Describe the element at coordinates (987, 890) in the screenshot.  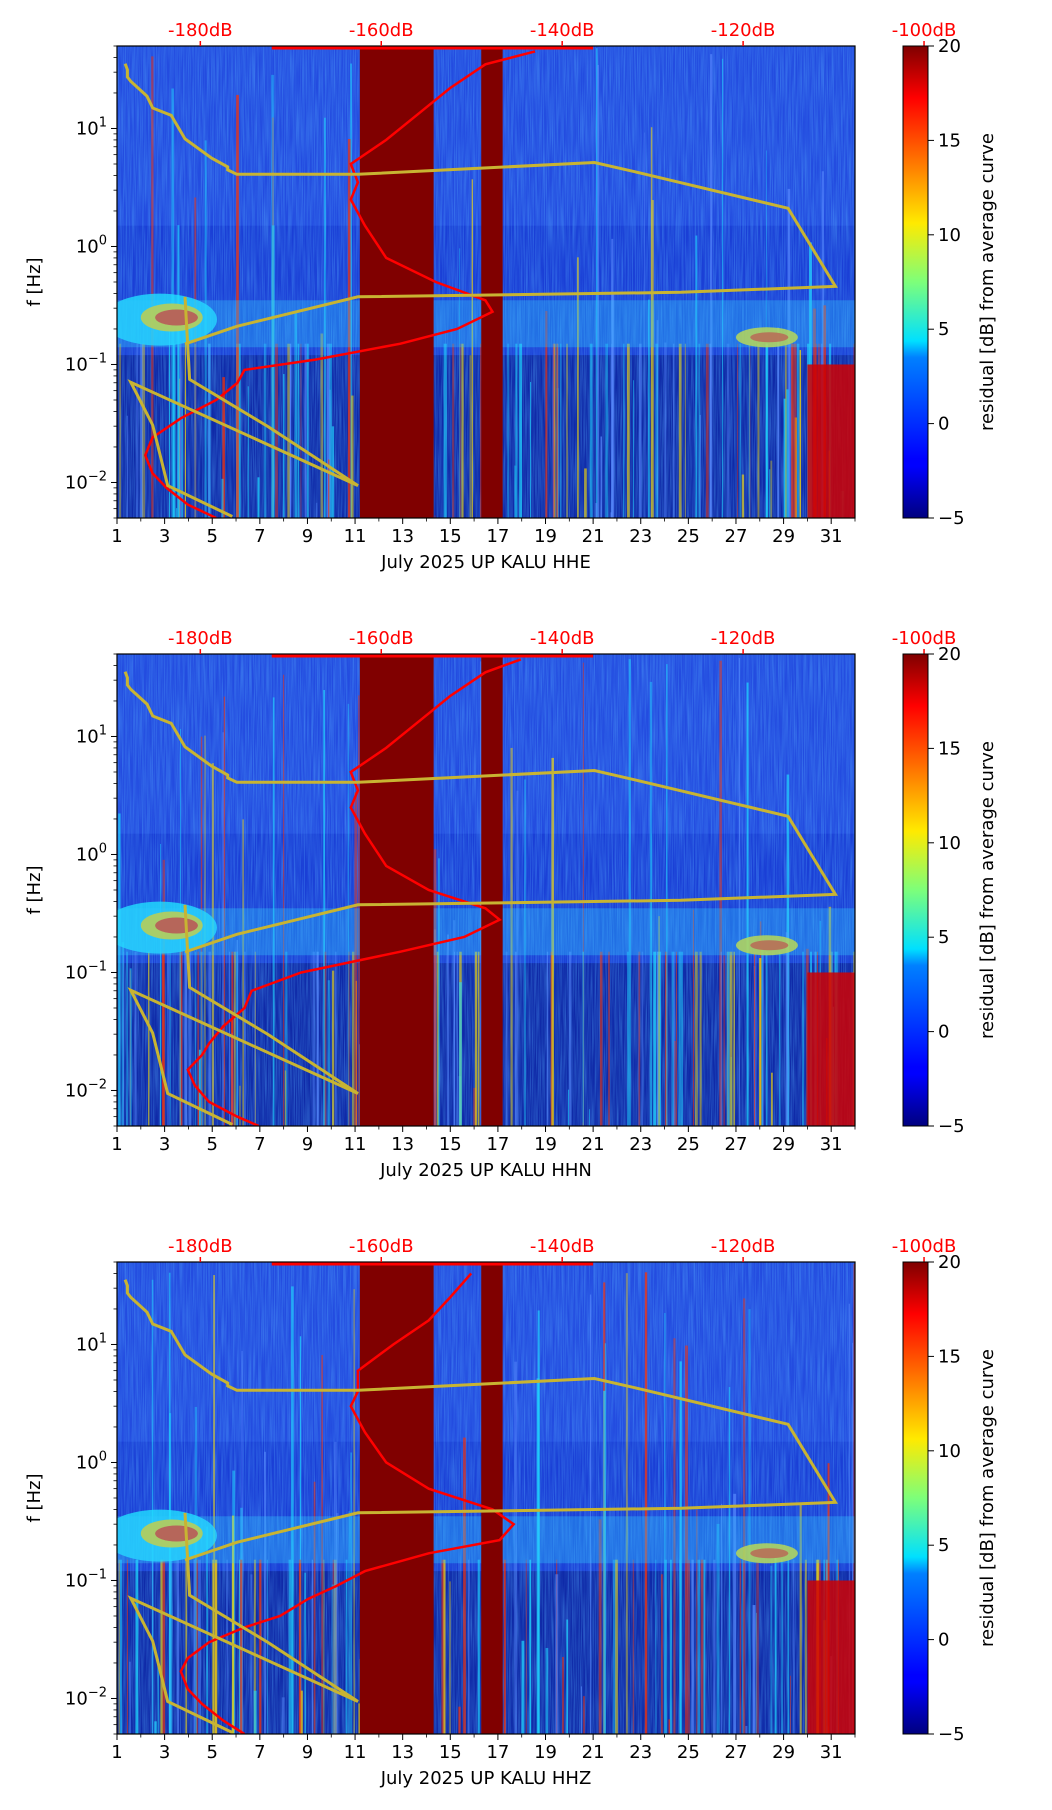
I see `colorbar-label: residual [dB] from average curve` at that location.